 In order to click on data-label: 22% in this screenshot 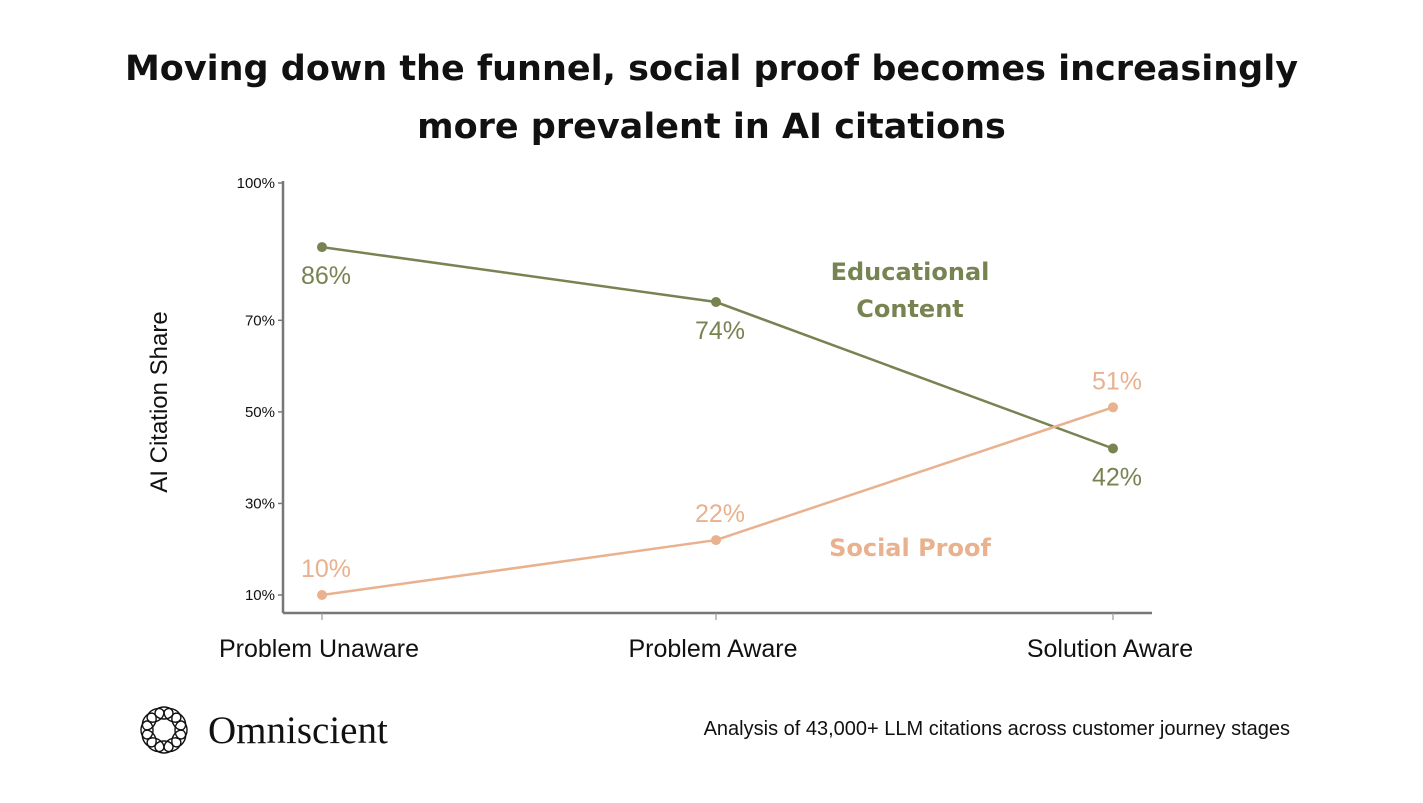, I will do `click(720, 514)`.